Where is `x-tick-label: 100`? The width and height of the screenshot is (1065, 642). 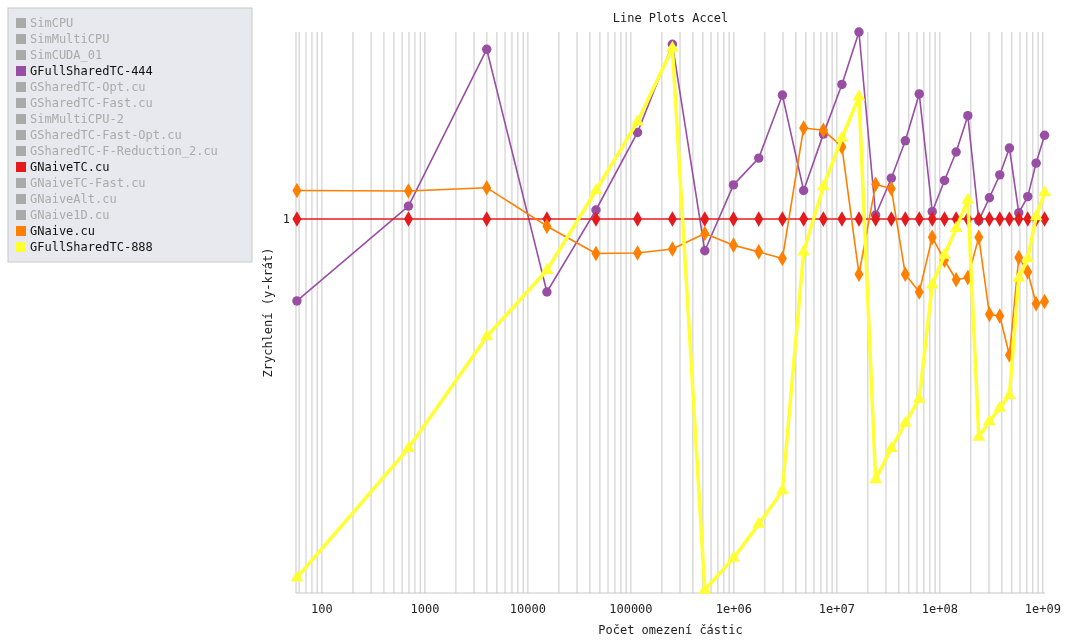
x-tick-label: 100 is located at coordinates (322, 609).